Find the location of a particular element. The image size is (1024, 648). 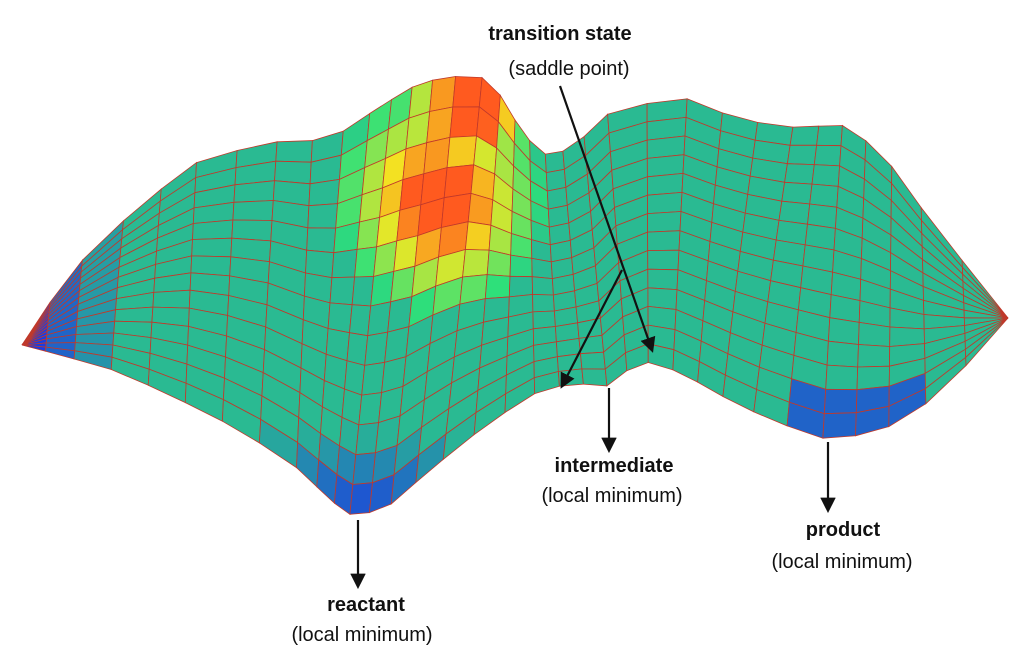

transition-state-arrow is located at coordinates (607, 219).